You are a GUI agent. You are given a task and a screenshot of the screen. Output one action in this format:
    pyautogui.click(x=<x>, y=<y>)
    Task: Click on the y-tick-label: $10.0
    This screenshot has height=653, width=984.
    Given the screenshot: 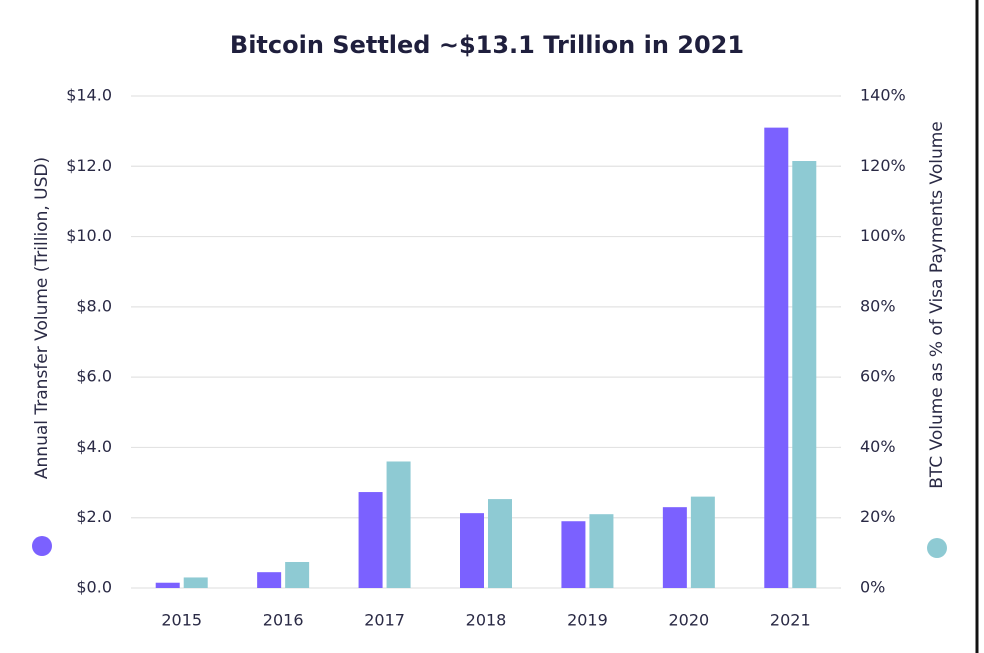 What is the action you would take?
    pyautogui.click(x=89, y=235)
    